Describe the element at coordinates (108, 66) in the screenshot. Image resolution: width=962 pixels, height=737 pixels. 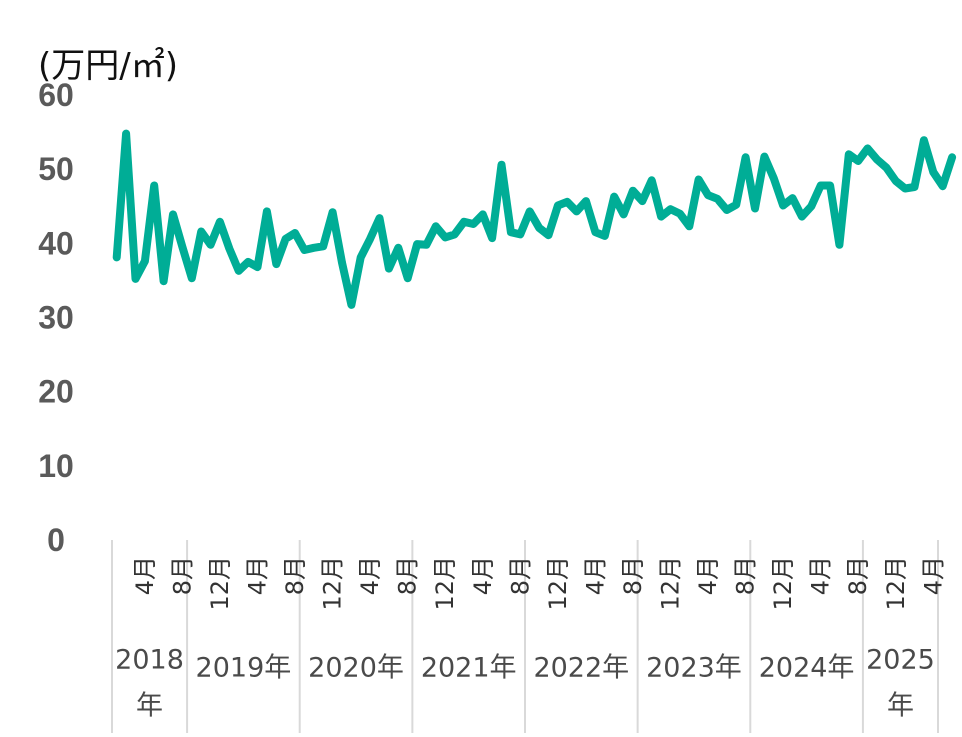
I see `y-axis-unit-label: (万円/㎡)` at that location.